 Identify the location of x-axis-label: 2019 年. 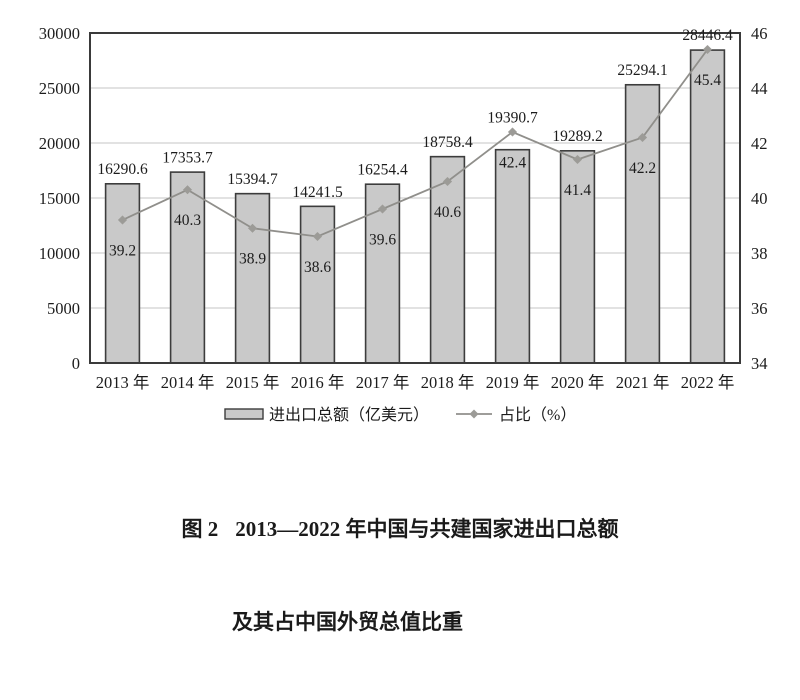
(513, 382).